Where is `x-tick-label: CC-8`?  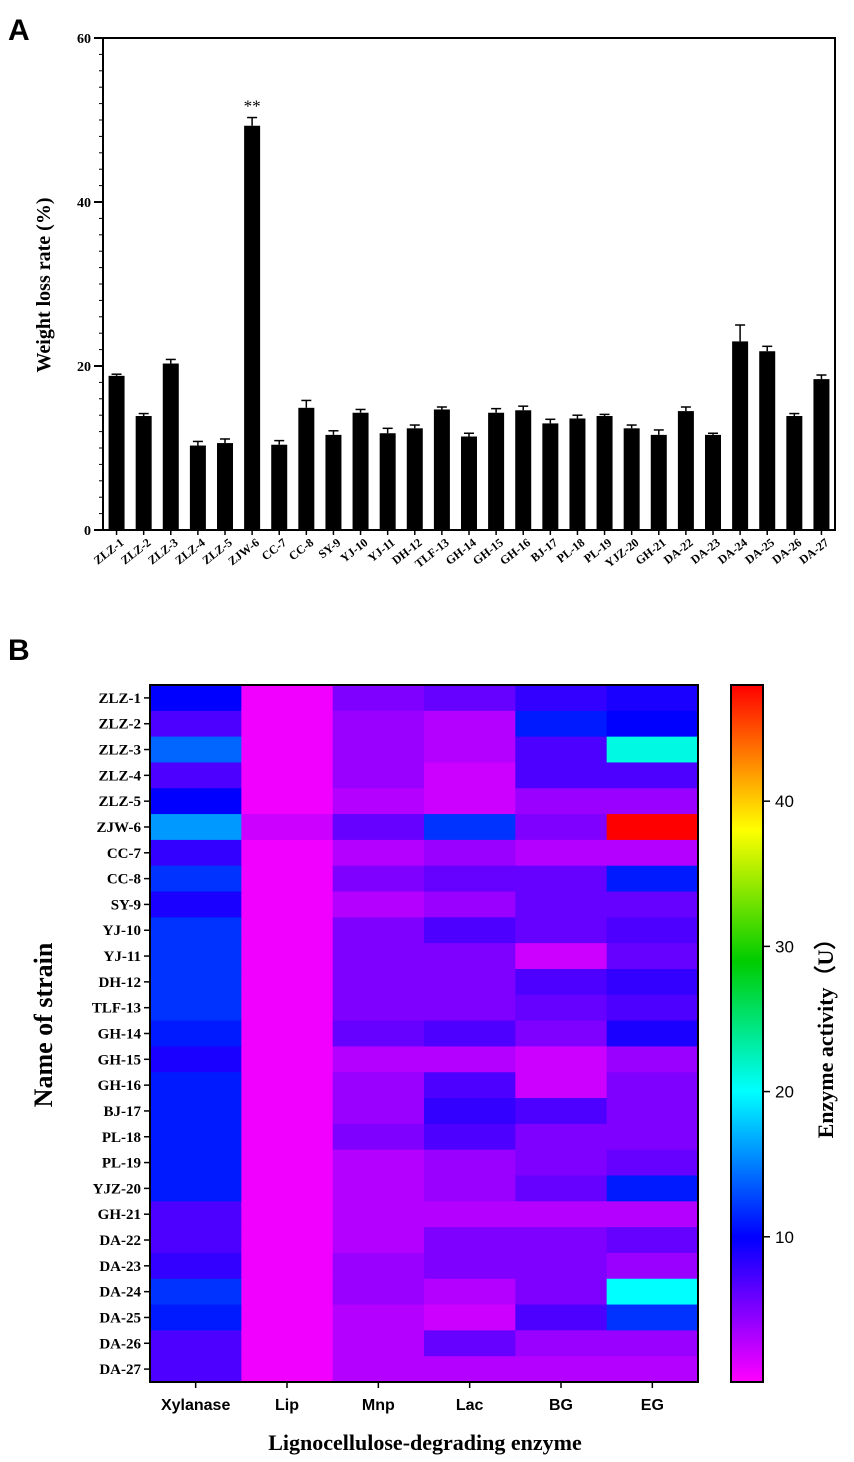 x-tick-label: CC-8 is located at coordinates (301, 549).